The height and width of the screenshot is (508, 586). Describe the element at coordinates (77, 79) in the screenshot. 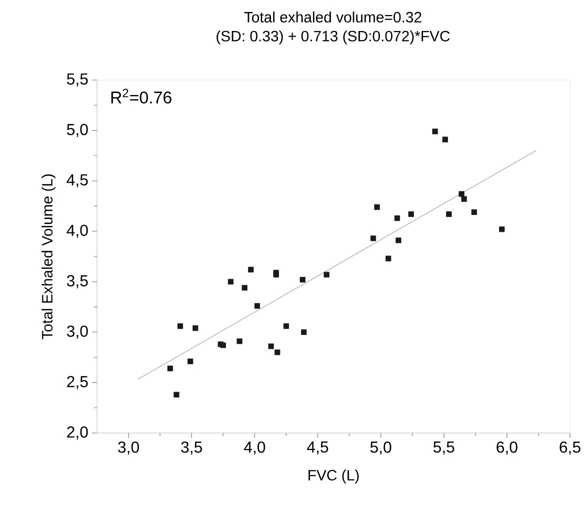

I see `y-tick-label: 5,5` at that location.